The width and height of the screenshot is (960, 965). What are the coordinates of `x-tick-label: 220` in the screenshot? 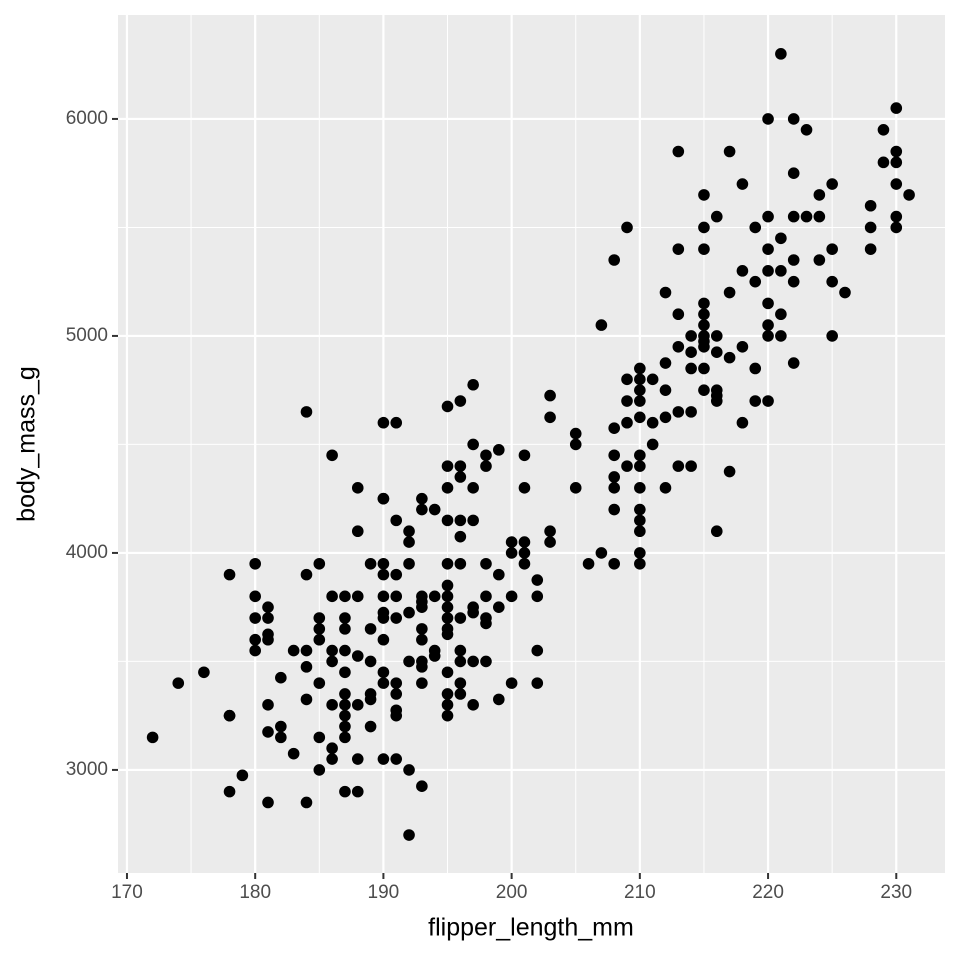 It's located at (768, 892).